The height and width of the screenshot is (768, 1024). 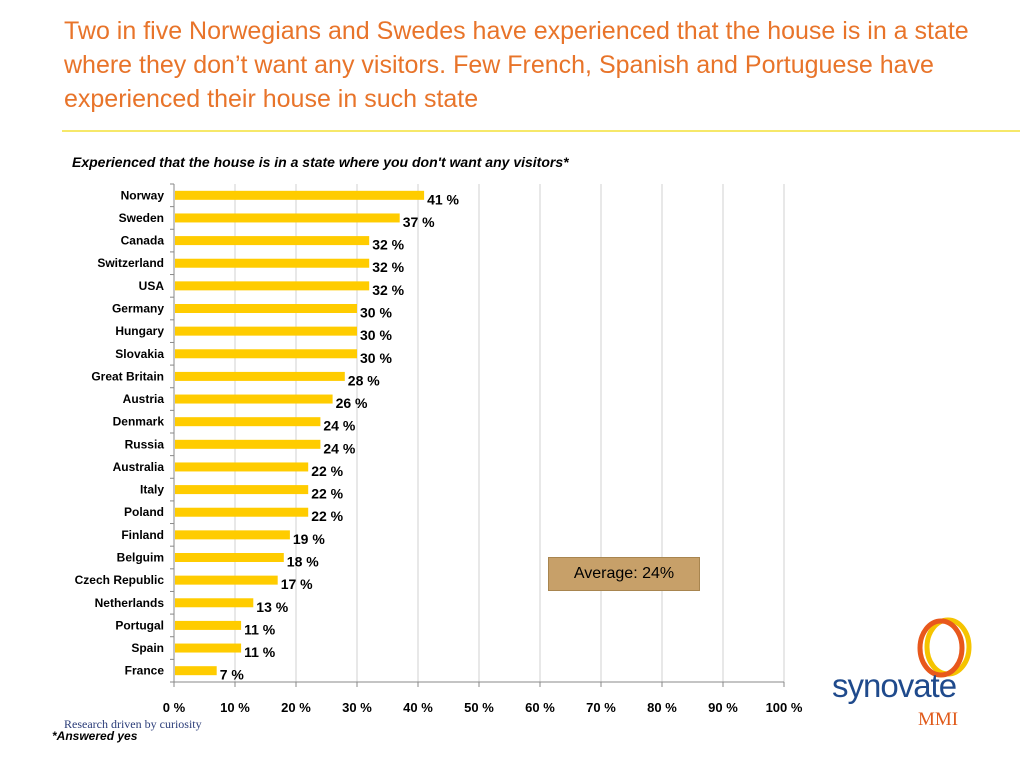 I want to click on category-label: Russia, so click(x=145, y=444).